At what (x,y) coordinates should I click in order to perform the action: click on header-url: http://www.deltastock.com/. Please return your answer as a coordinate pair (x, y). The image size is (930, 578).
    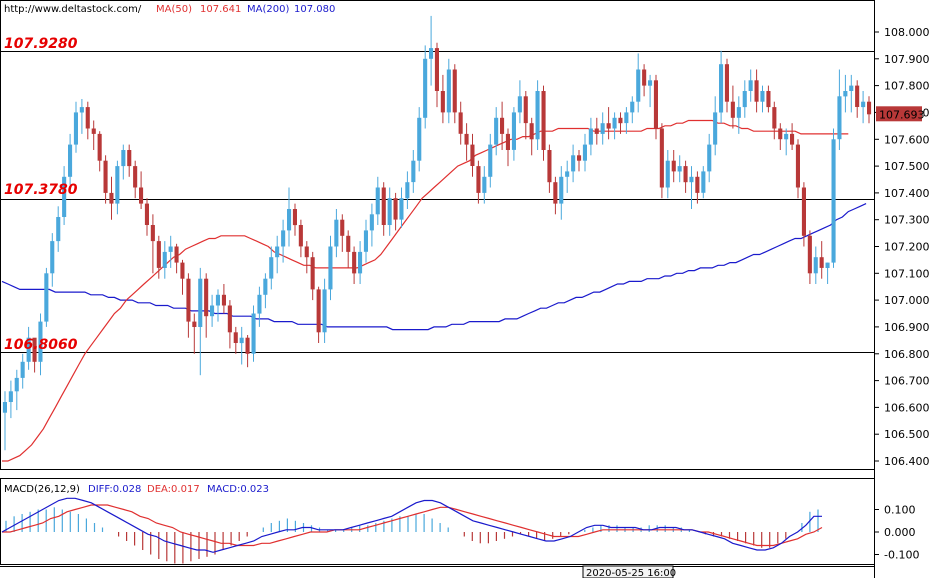
    Looking at the image, I should click on (73, 9).